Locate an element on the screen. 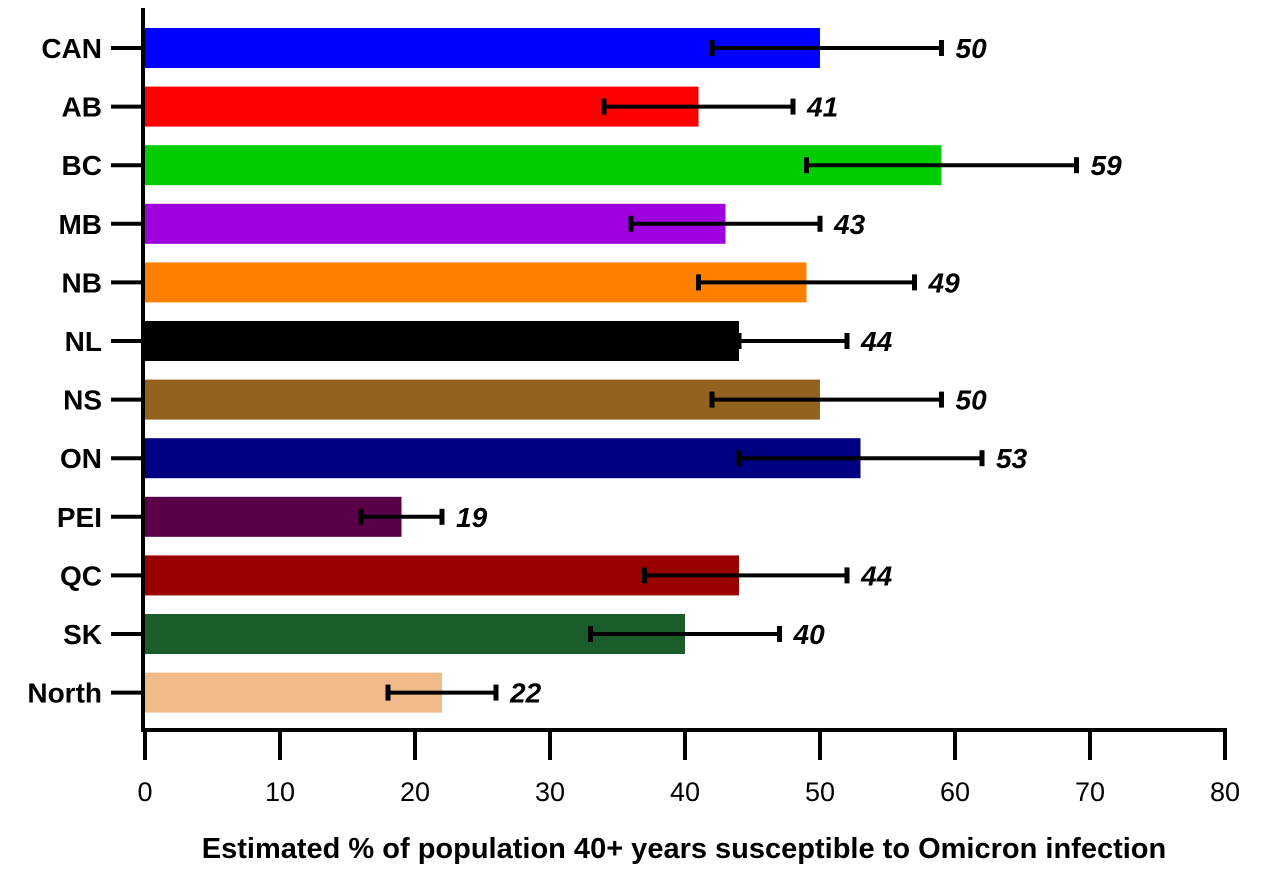 The height and width of the screenshot is (870, 1278). x-tick-label-40: 40 is located at coordinates (685, 792).